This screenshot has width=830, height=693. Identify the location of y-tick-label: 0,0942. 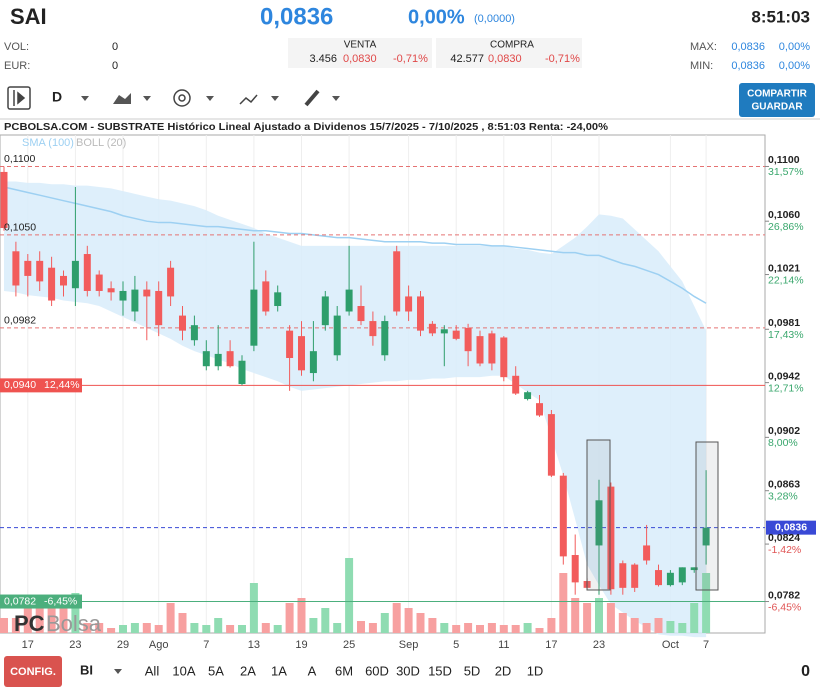
(784, 376).